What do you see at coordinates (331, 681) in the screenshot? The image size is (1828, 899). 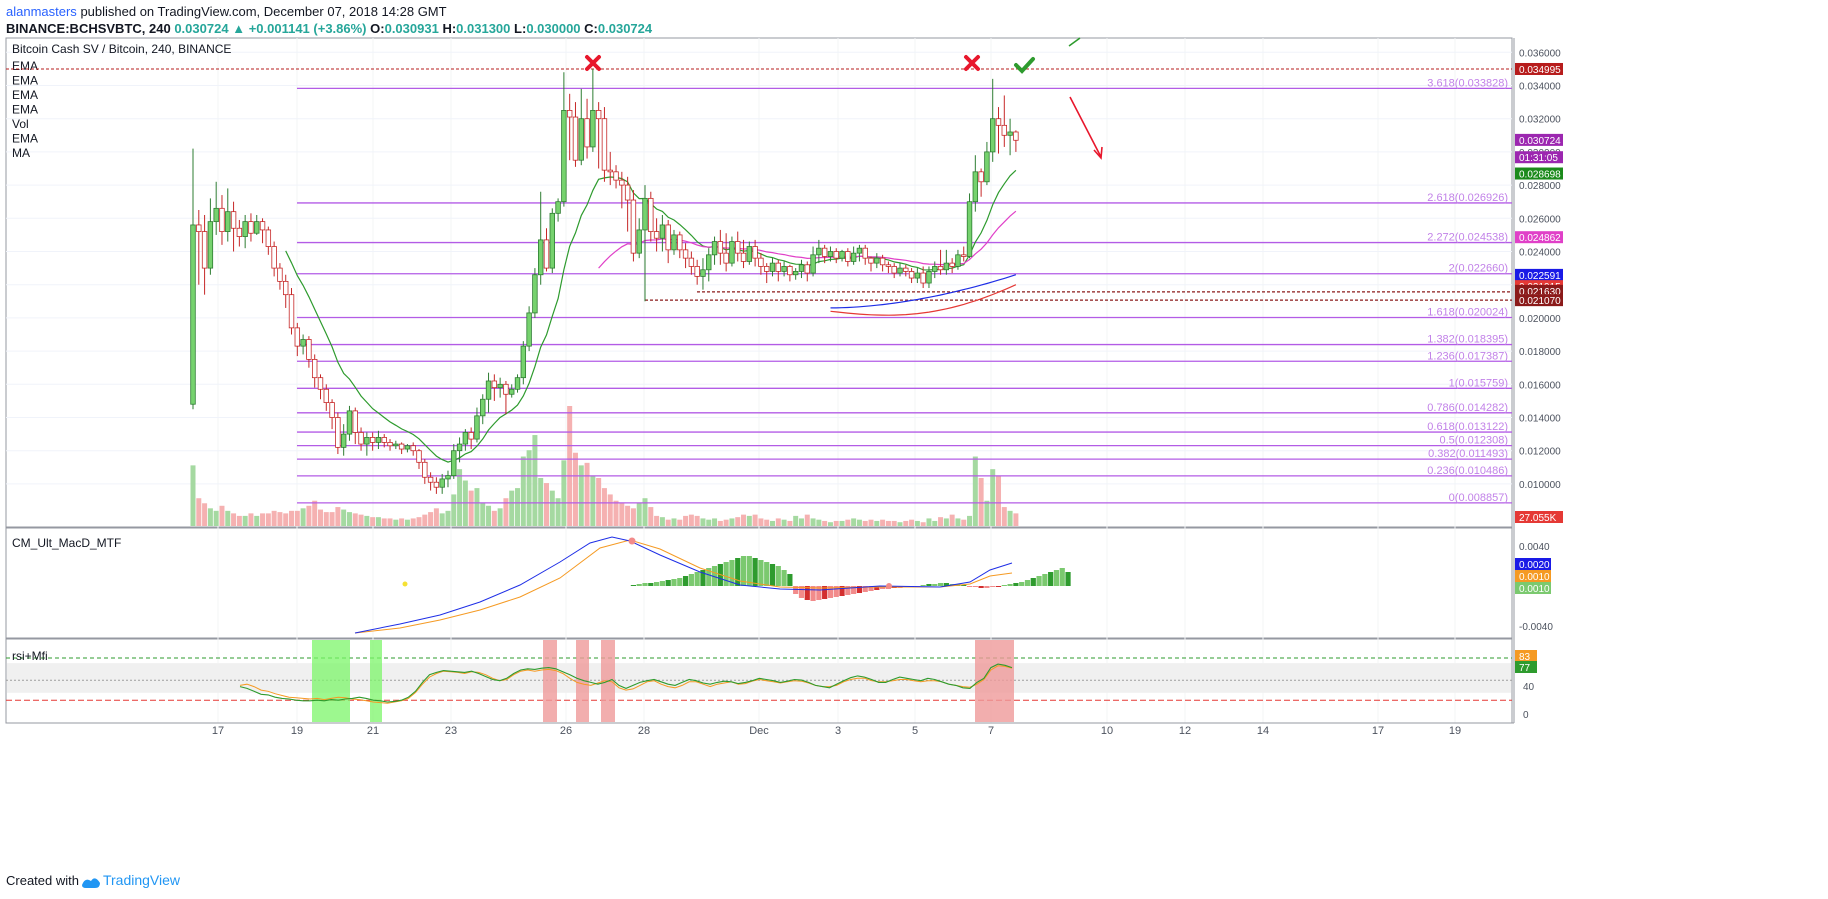 I see `rsi-oversold-zone` at bounding box center [331, 681].